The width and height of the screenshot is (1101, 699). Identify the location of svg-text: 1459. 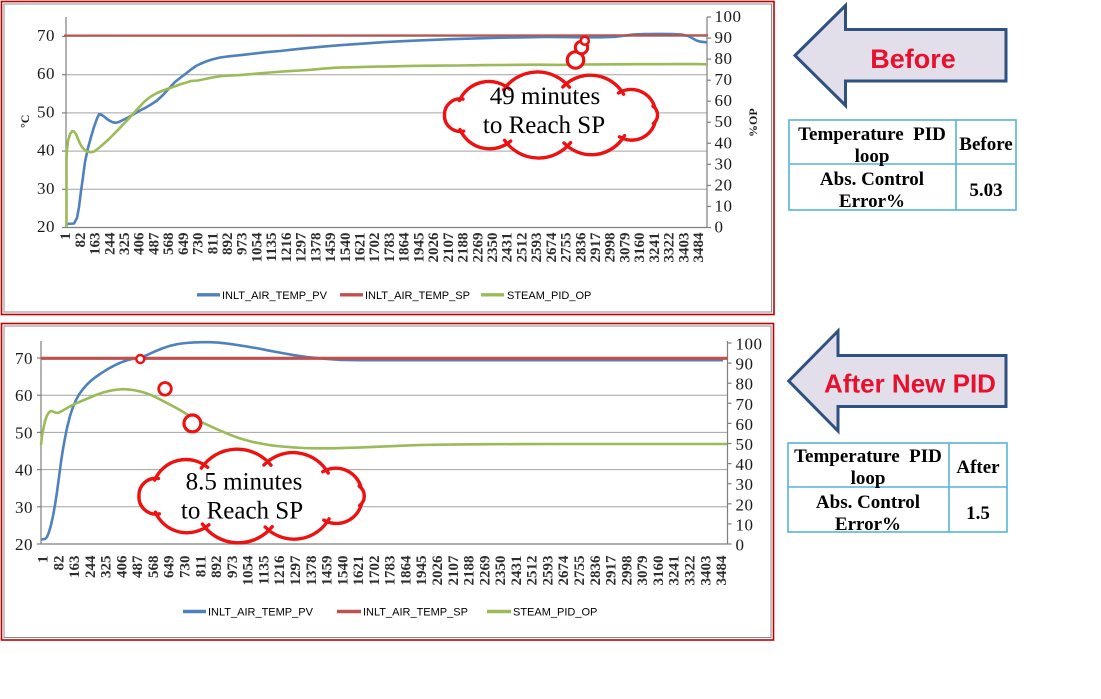
(331, 248).